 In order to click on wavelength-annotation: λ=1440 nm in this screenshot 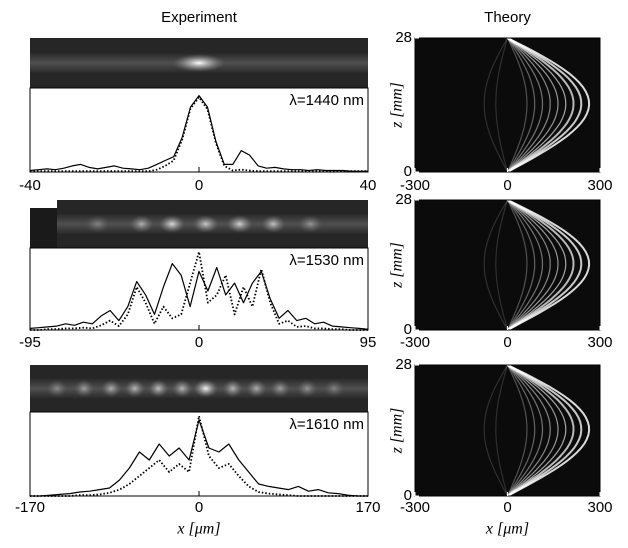, I will do `click(326, 100)`.